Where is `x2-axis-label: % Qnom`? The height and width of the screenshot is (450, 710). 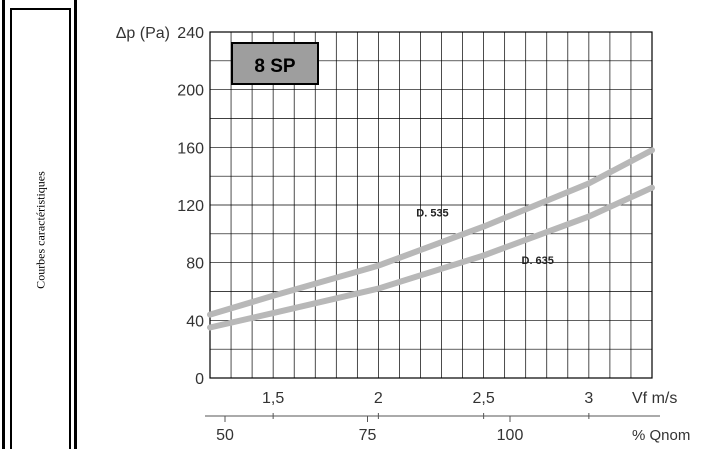
x2-axis-label: % Qnom is located at coordinates (661, 435).